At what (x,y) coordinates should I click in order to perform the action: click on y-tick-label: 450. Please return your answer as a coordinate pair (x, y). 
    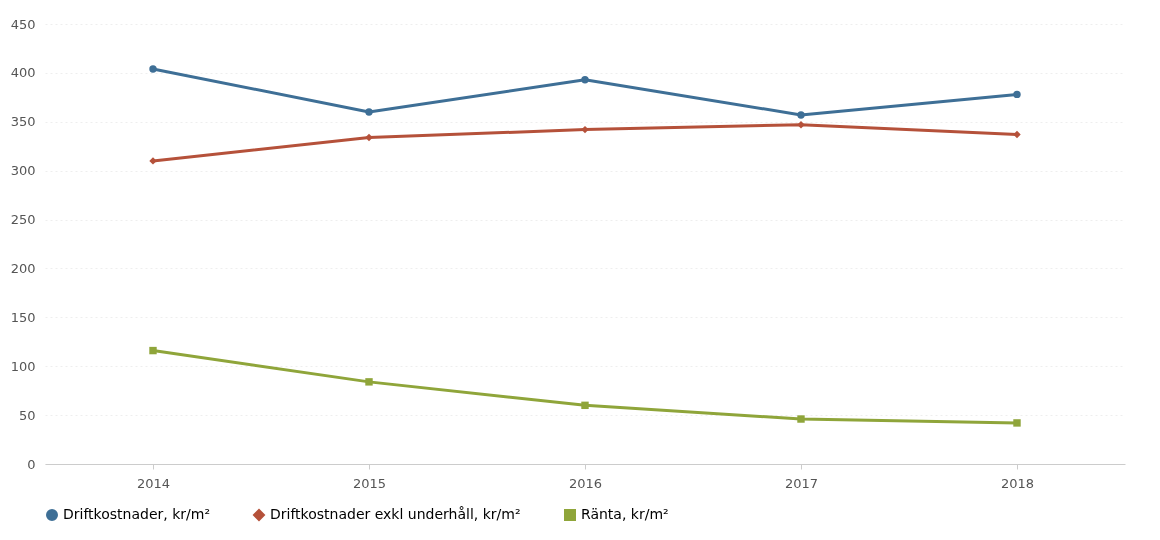
    Looking at the image, I should click on (23, 24).